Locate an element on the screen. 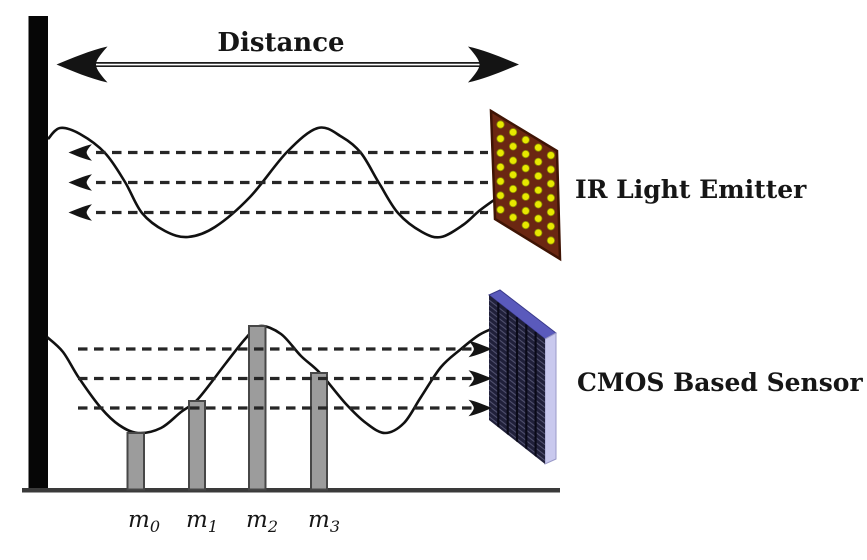 Image resolution: width=867 pixels, height=560 pixels. cmos-sensor-label: CMOS Based Sensor is located at coordinates (720, 382).